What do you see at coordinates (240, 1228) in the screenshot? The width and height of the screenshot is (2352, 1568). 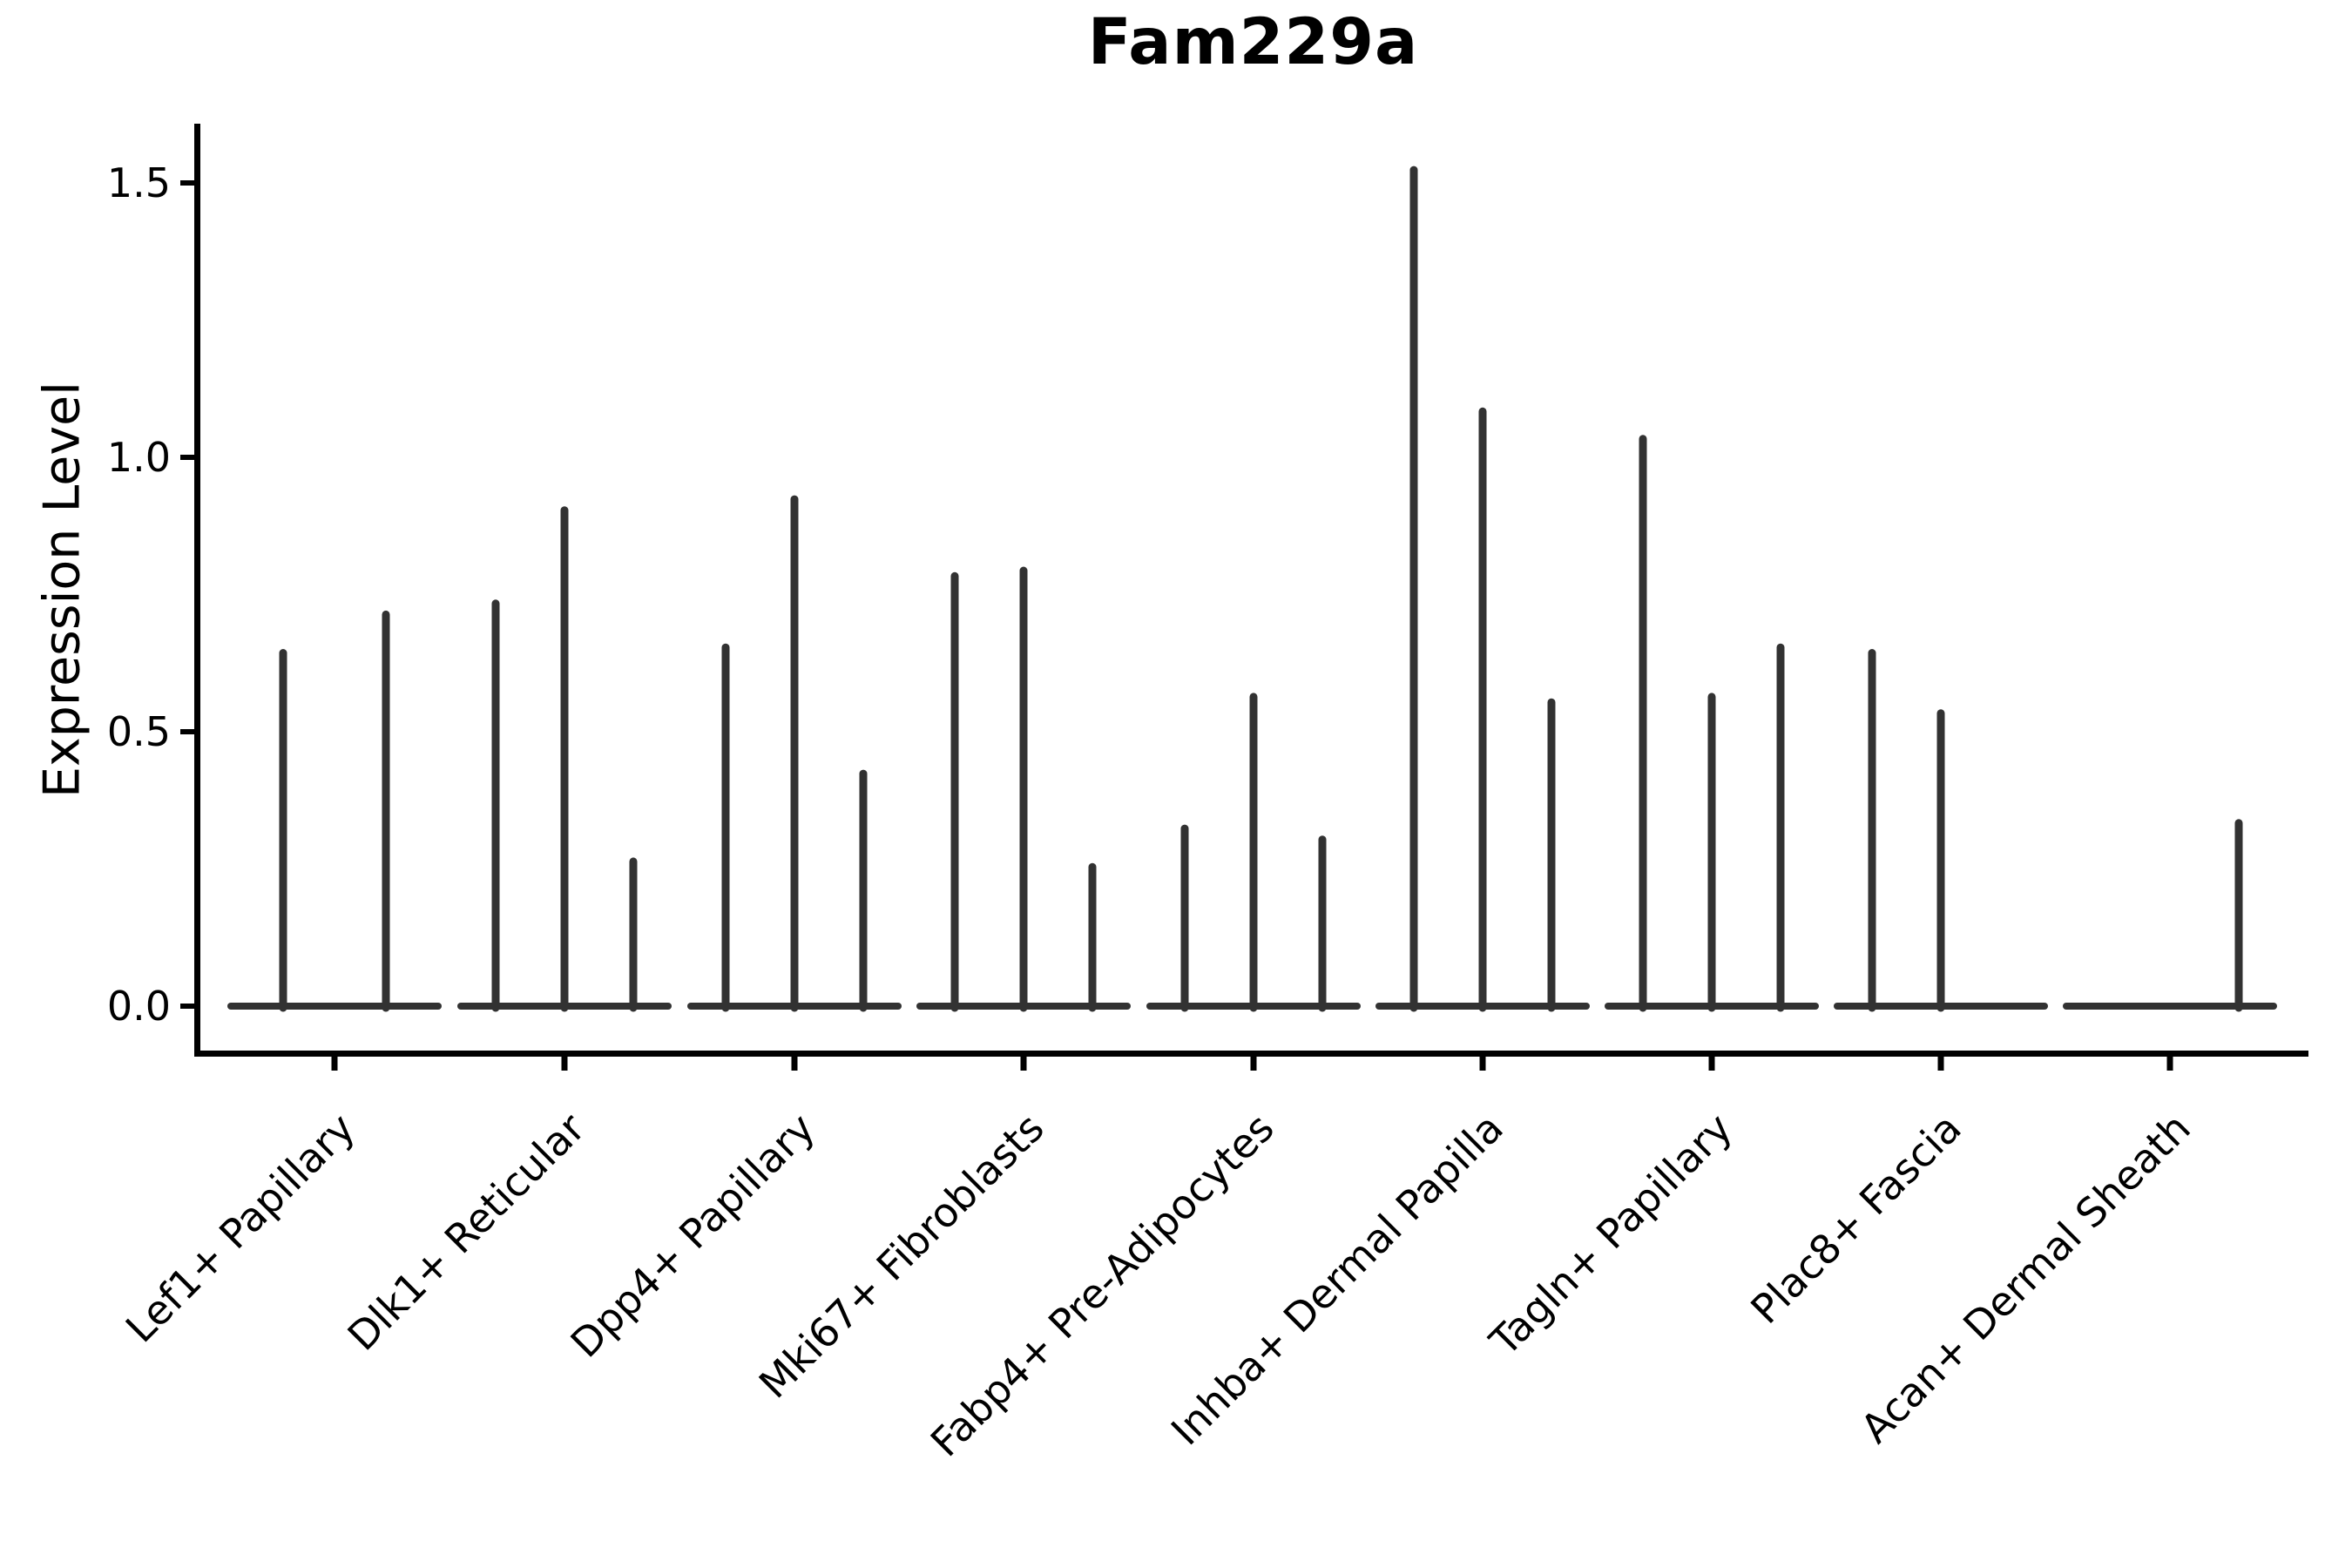 I see `x-tick-label: Lef1+ Papillary` at bounding box center [240, 1228].